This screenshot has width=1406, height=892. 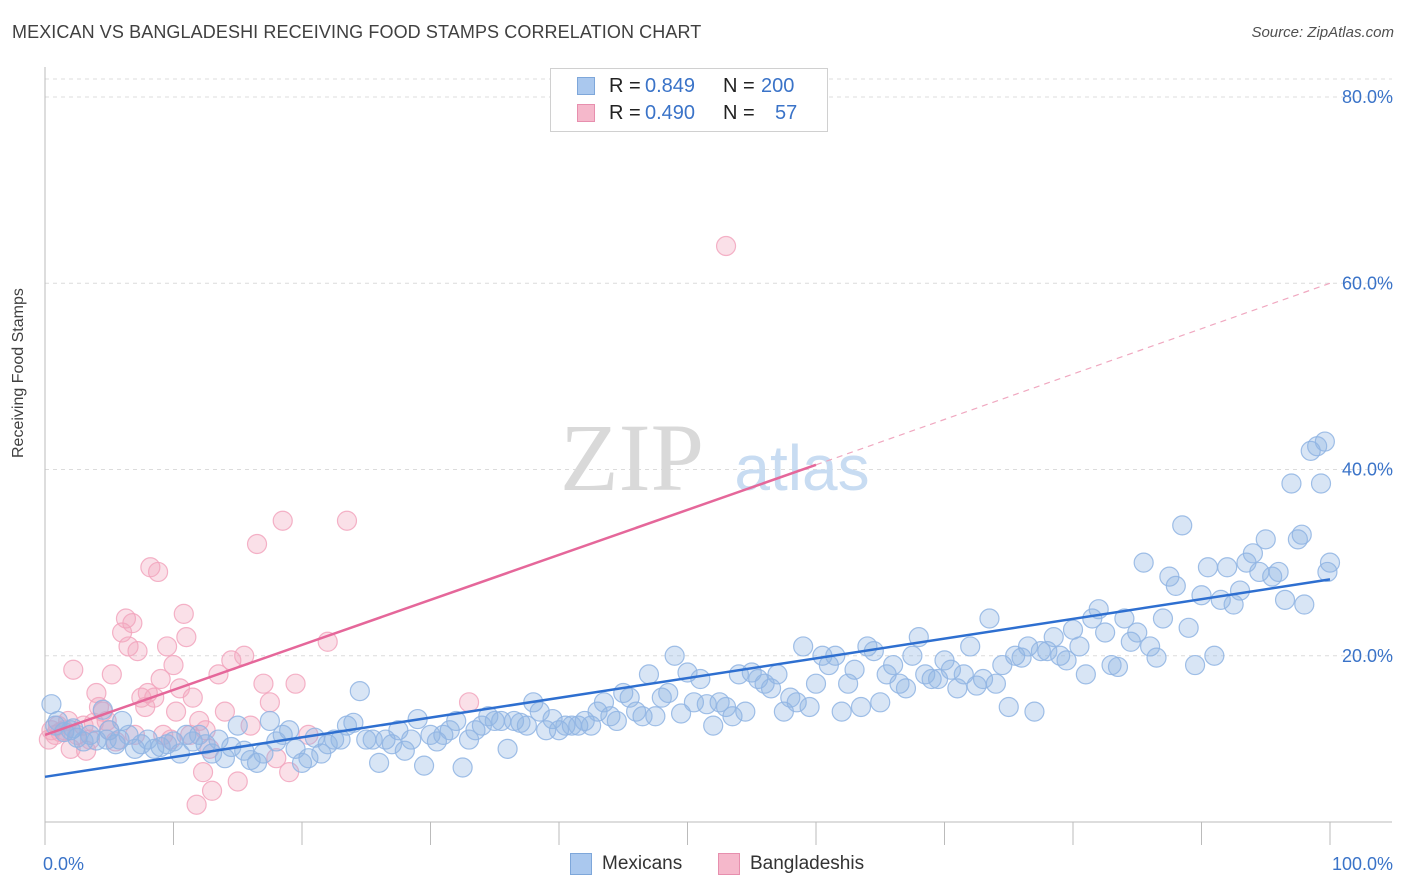 What do you see at coordinates (689, 100) in the screenshot?
I see `stat-legend: R = 0.849 N = 200 R = 0.490 N = 57` at bounding box center [689, 100].